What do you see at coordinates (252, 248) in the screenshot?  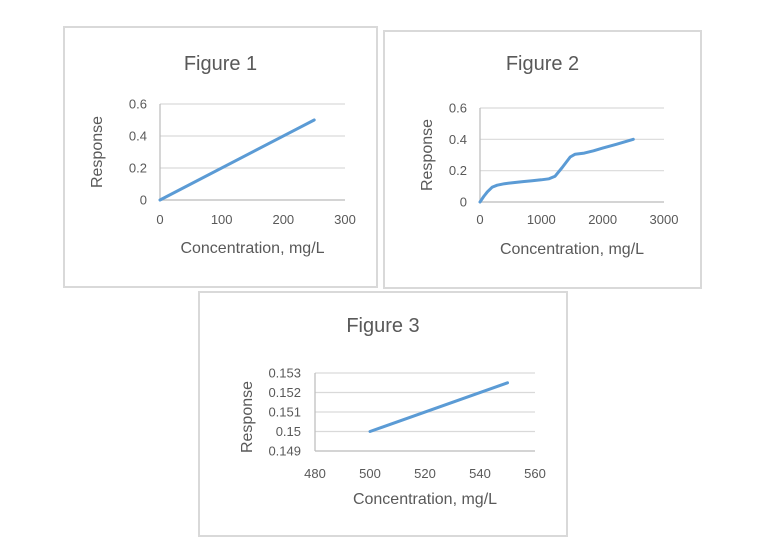 I see `figure-1-x-axis-title: Concentration, mg/L` at bounding box center [252, 248].